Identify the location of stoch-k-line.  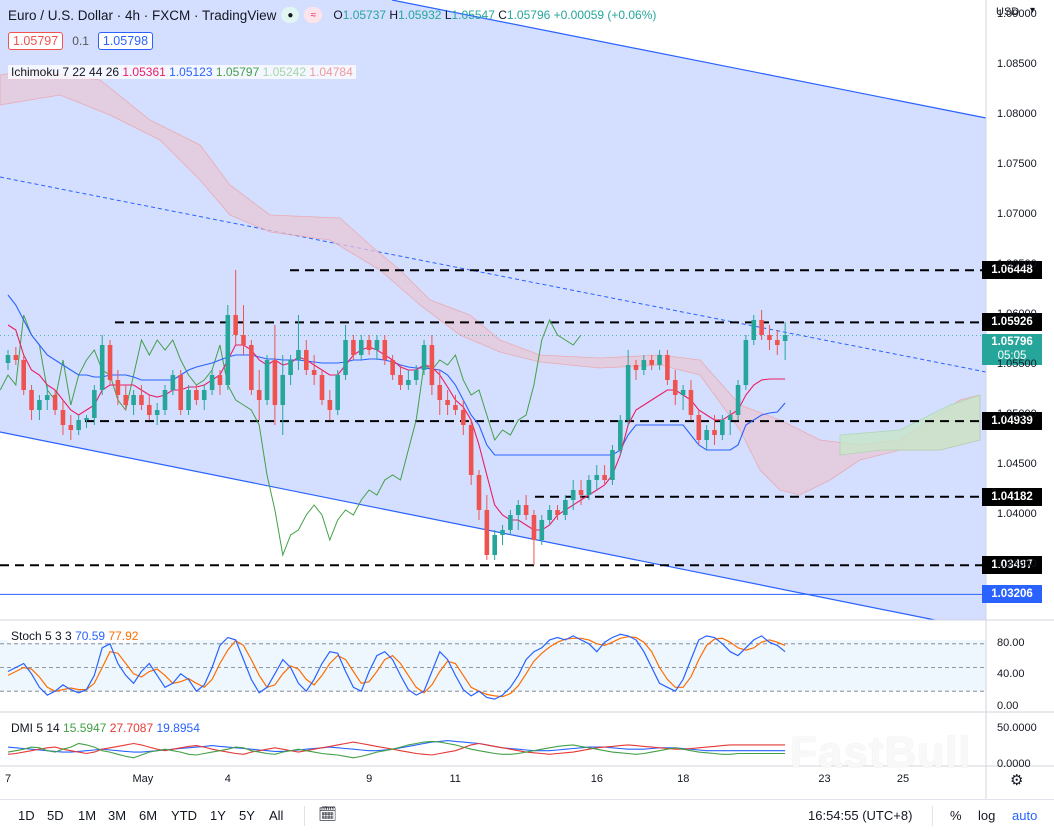
(396, 666).